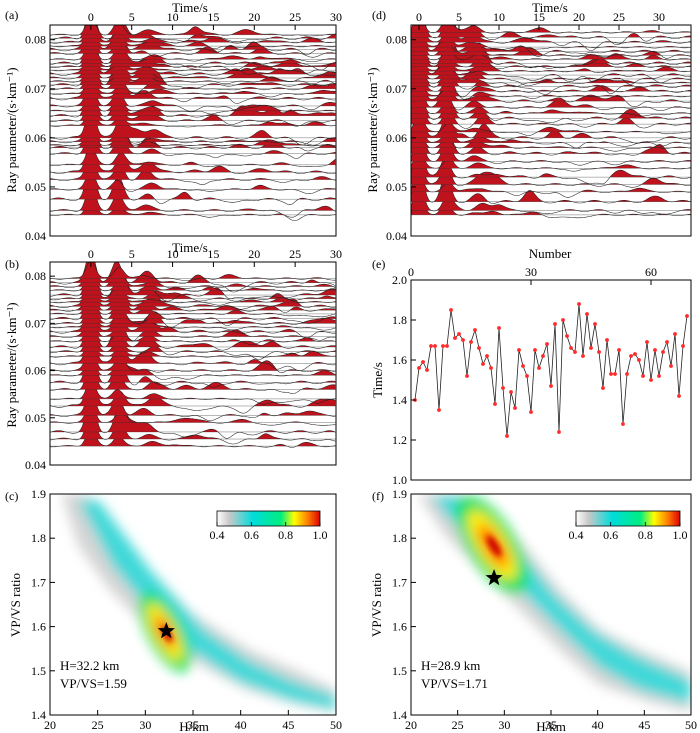 This screenshot has height=733, width=700. Describe the element at coordinates (550, 253) in the screenshot. I see `x-axis-label-e: Number` at that location.